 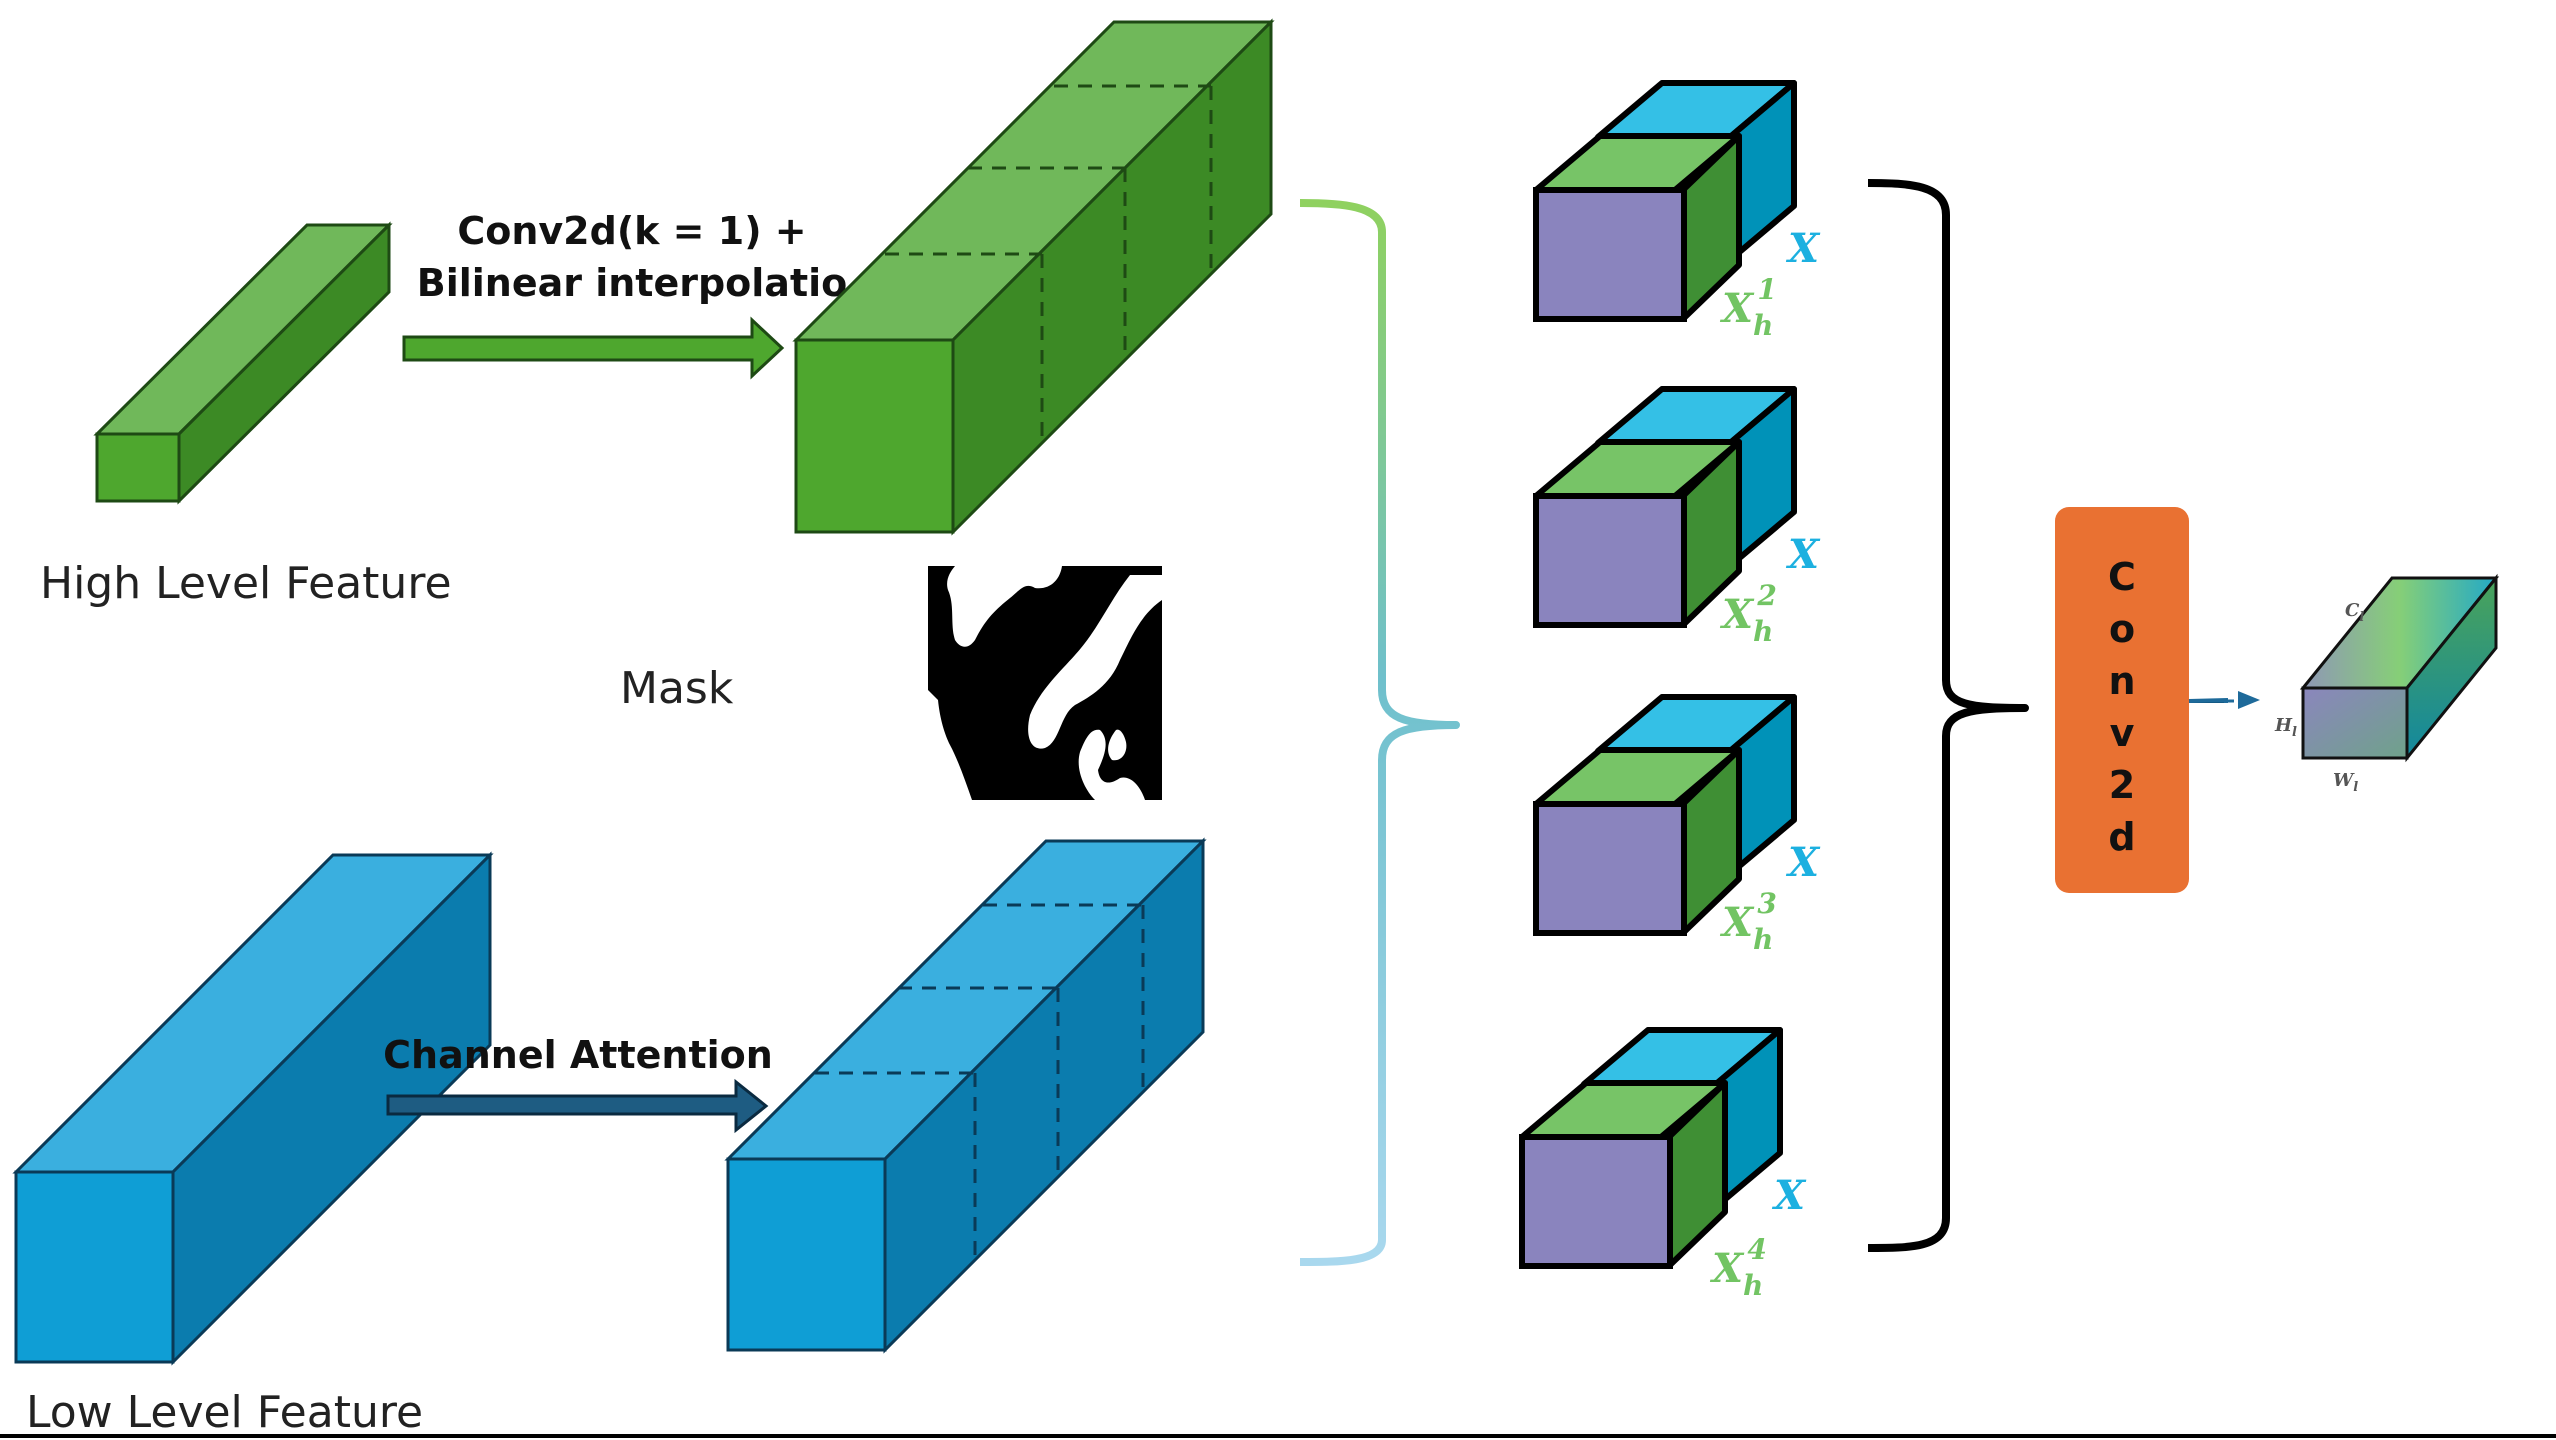 I want to click on xh-label-1: Xh1, so click(x=1748, y=307).